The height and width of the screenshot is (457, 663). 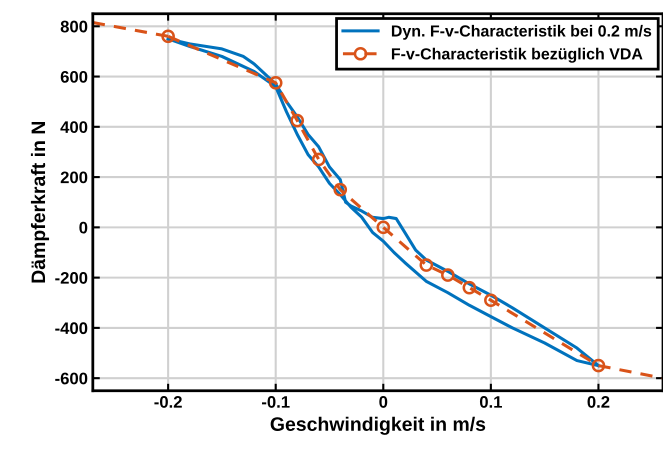 What do you see at coordinates (71, 328) in the screenshot?
I see `y-tick-label: -400` at bounding box center [71, 328].